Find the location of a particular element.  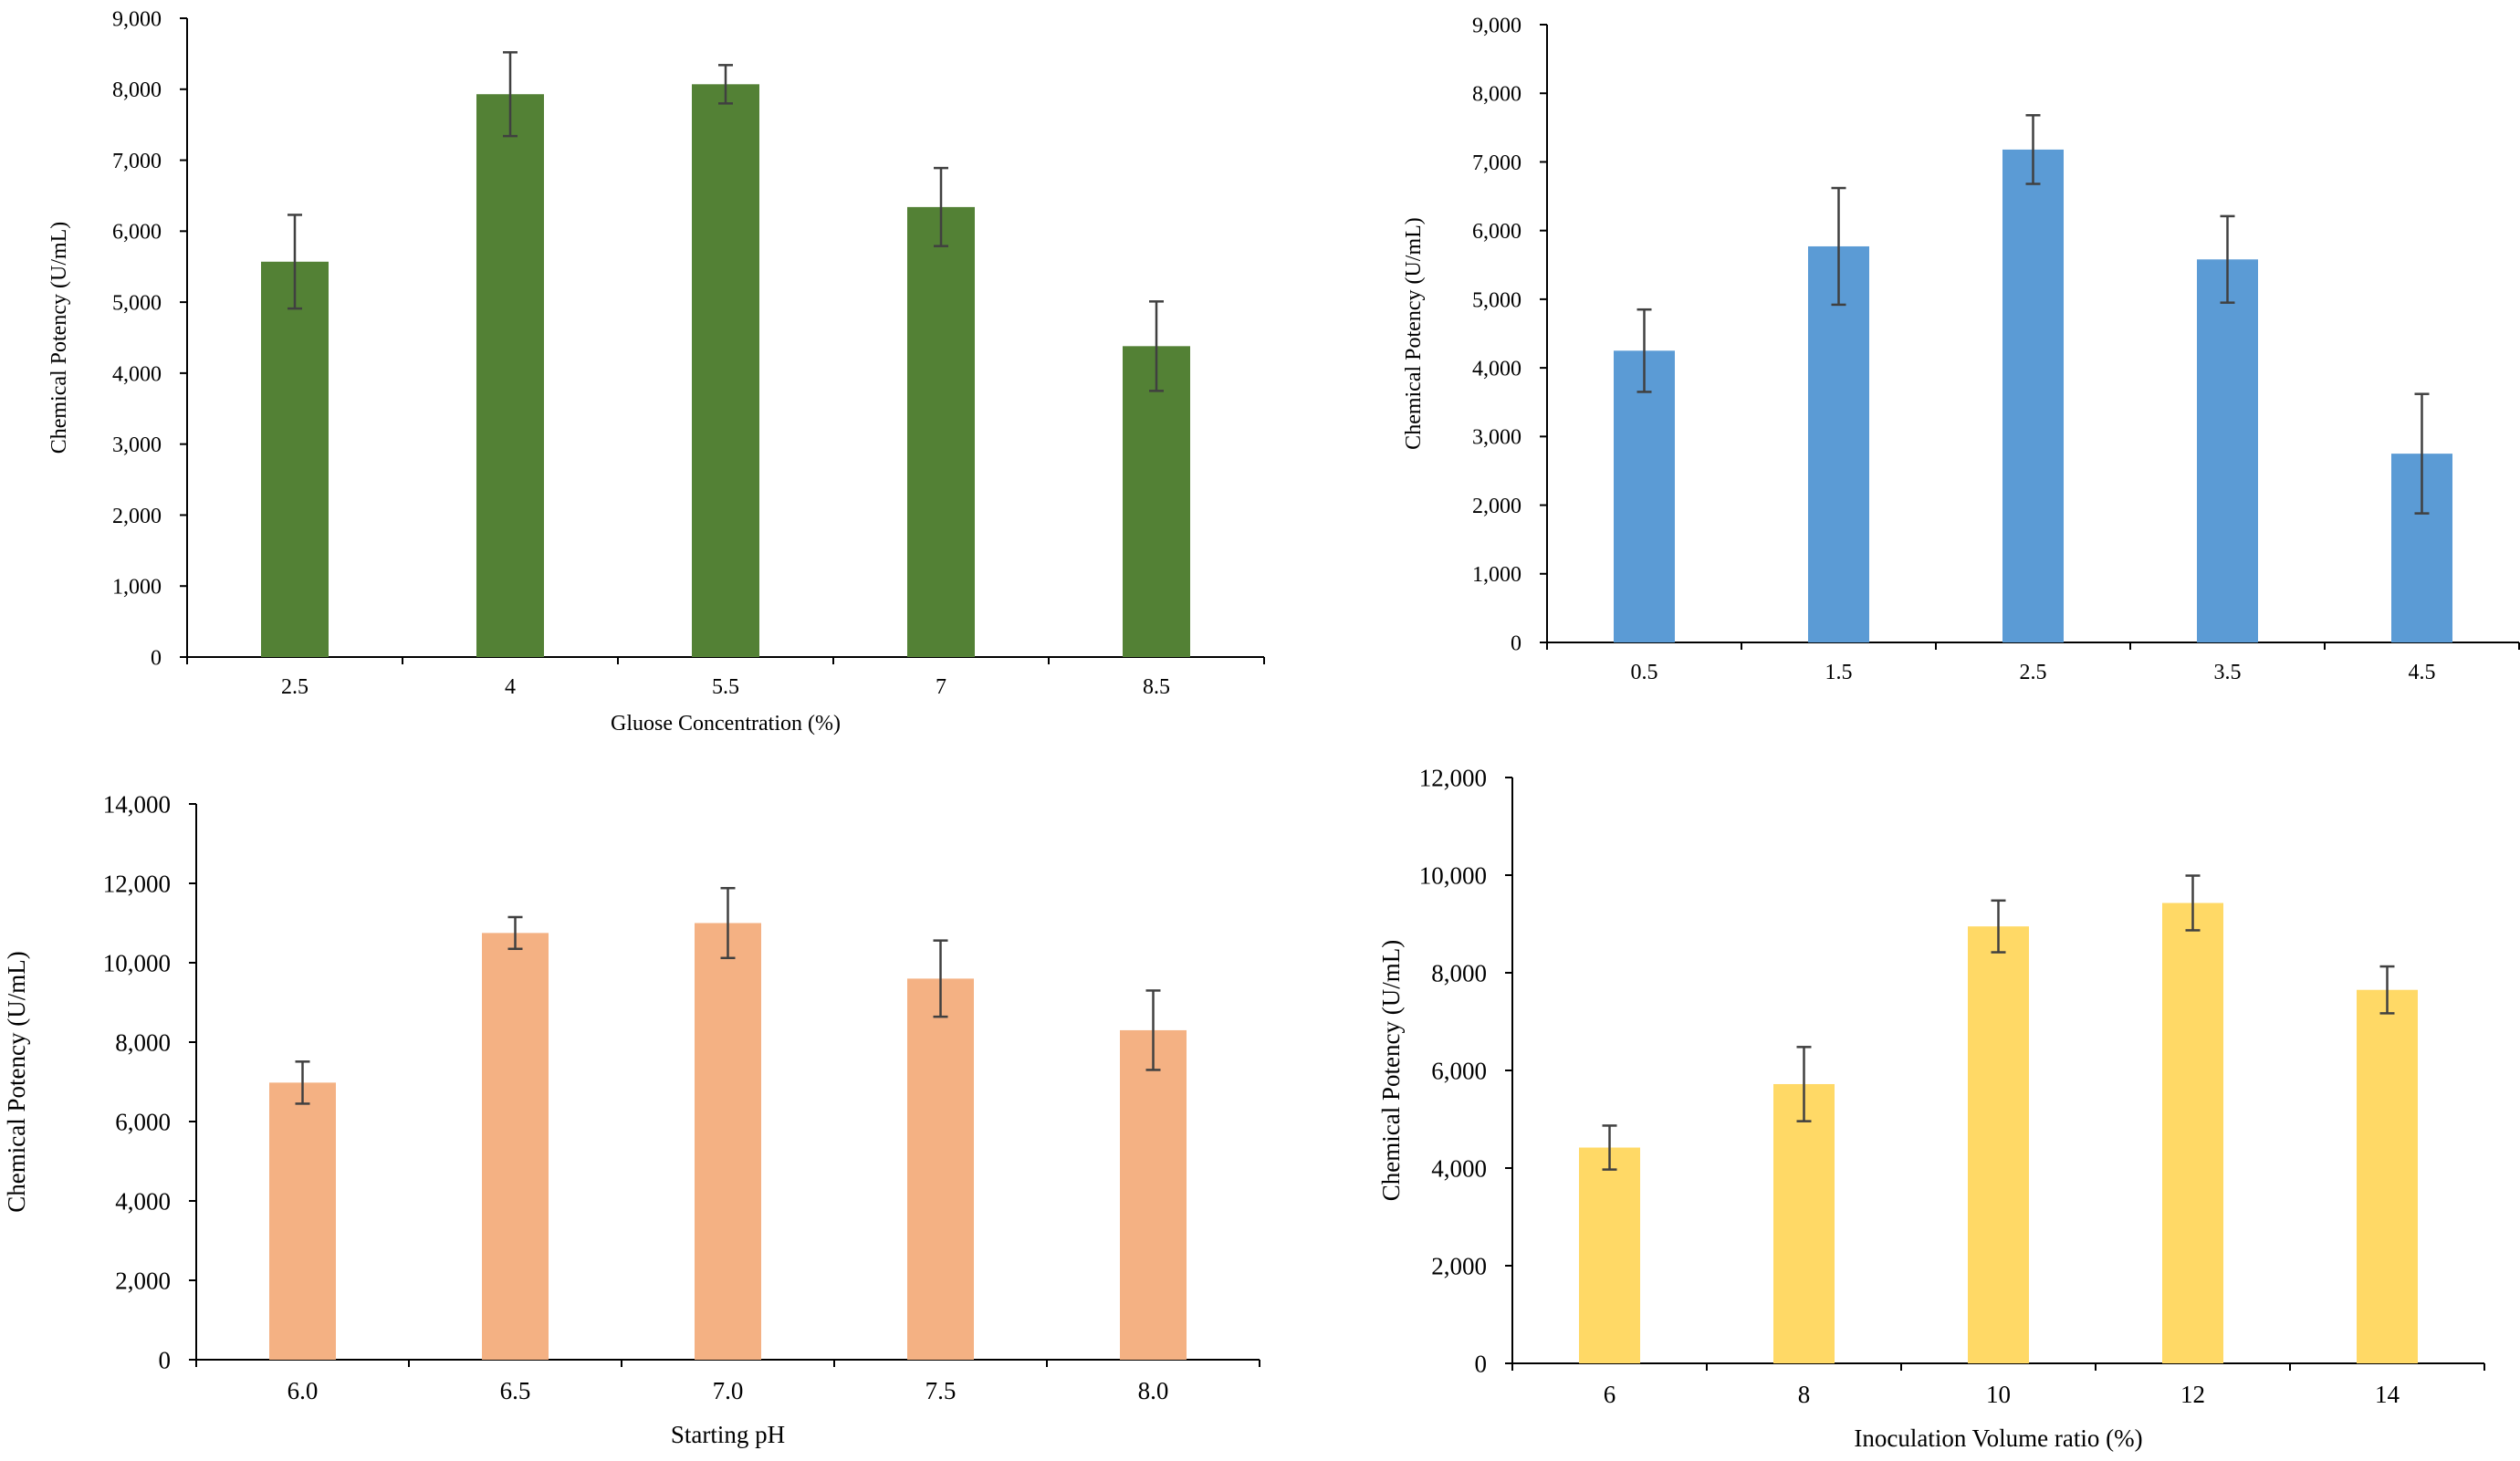

x-tick-label: 1.5 is located at coordinates (1839, 672).